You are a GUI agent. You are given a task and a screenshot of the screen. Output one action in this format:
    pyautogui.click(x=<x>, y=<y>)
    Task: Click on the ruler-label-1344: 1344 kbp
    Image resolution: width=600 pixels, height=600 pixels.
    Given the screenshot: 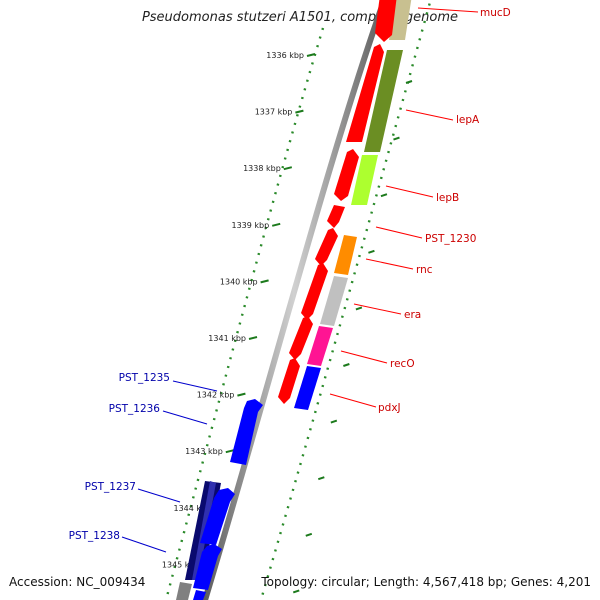 What is the action you would take?
    pyautogui.click(x=192, y=508)
    